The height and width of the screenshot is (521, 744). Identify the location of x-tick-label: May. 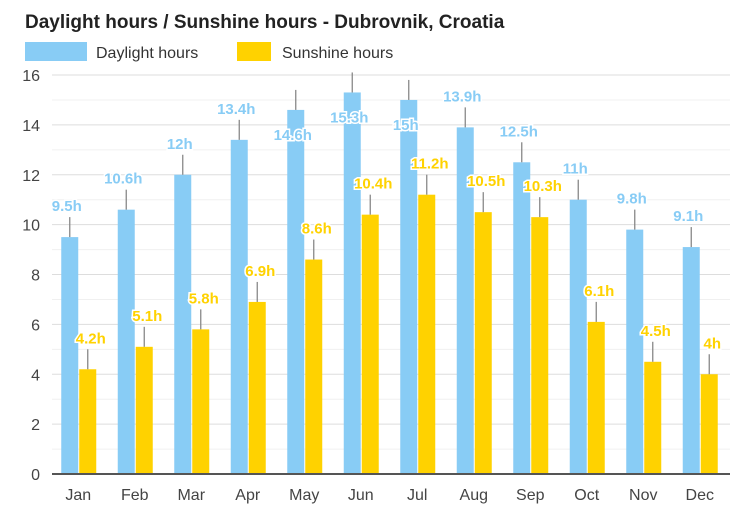
(304, 495).